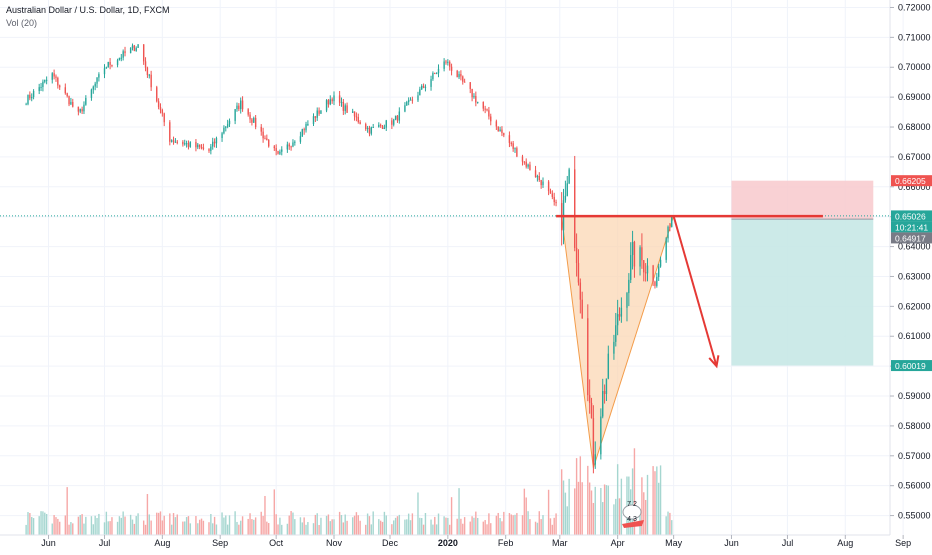 The height and width of the screenshot is (555, 932). I want to click on forecast-arrow-shaft, so click(695, 291).